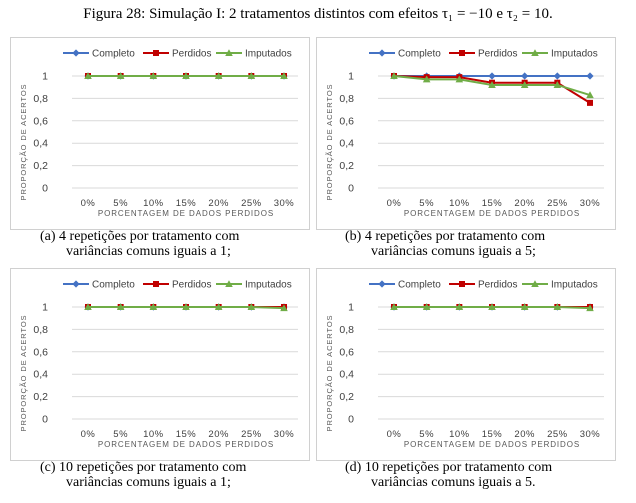 The height and width of the screenshot is (503, 636). I want to click on x-tick-label-b-0: 0%, so click(394, 203).